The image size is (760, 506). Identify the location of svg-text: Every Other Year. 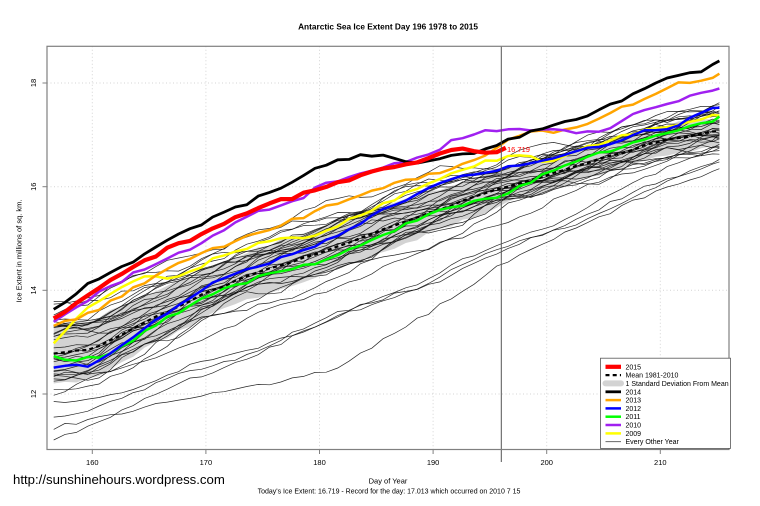
(653, 442).